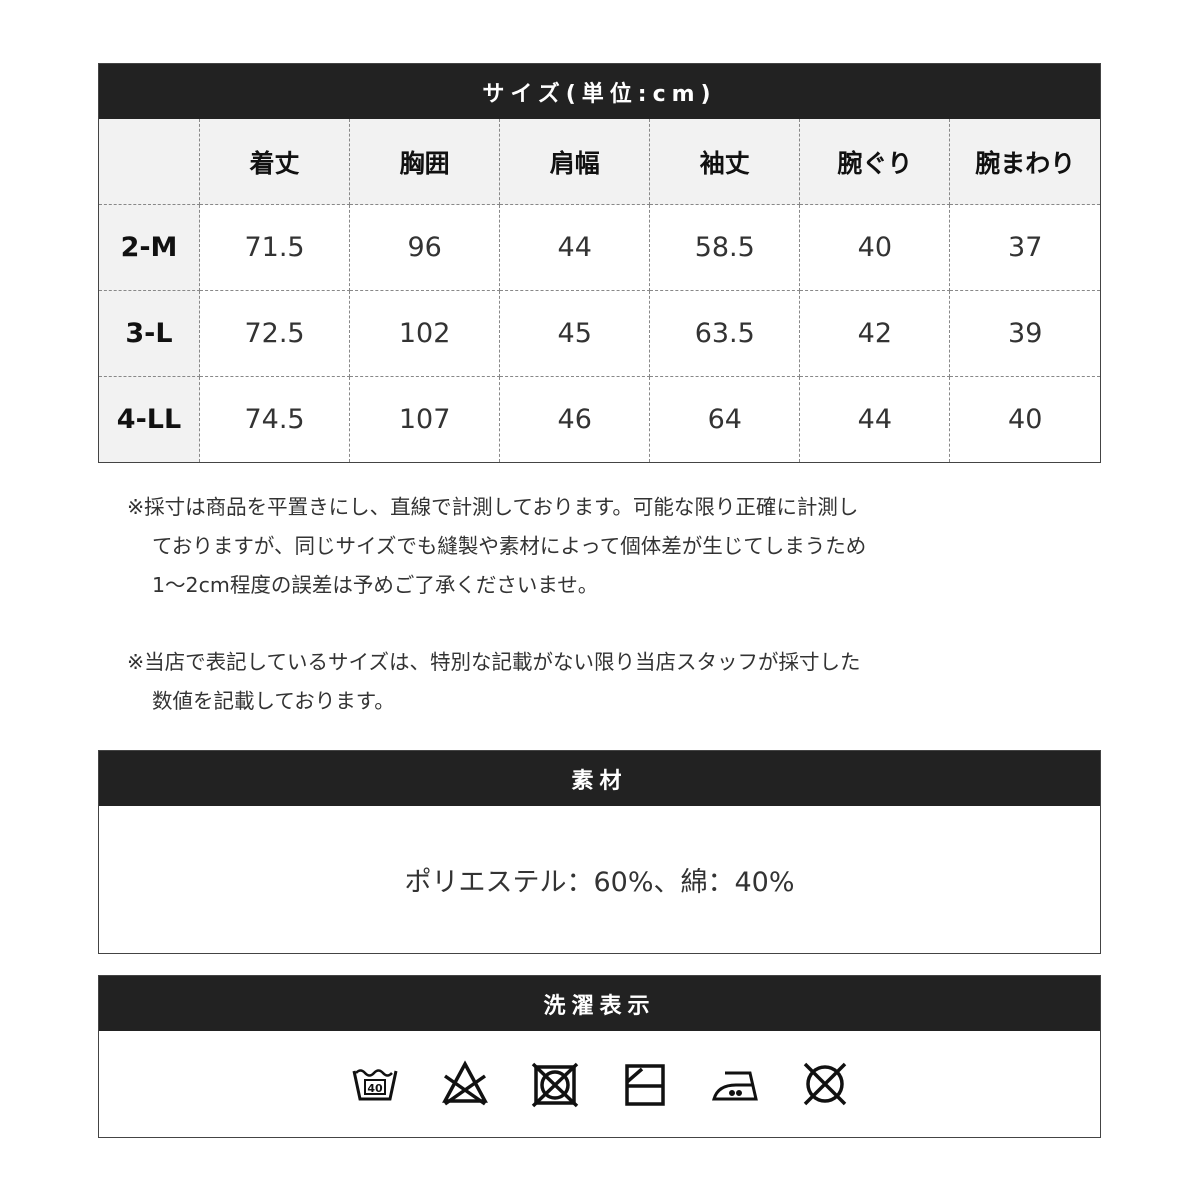 The width and height of the screenshot is (1200, 1200). I want to click on wash-40-icon: 40, so click(374, 1085).